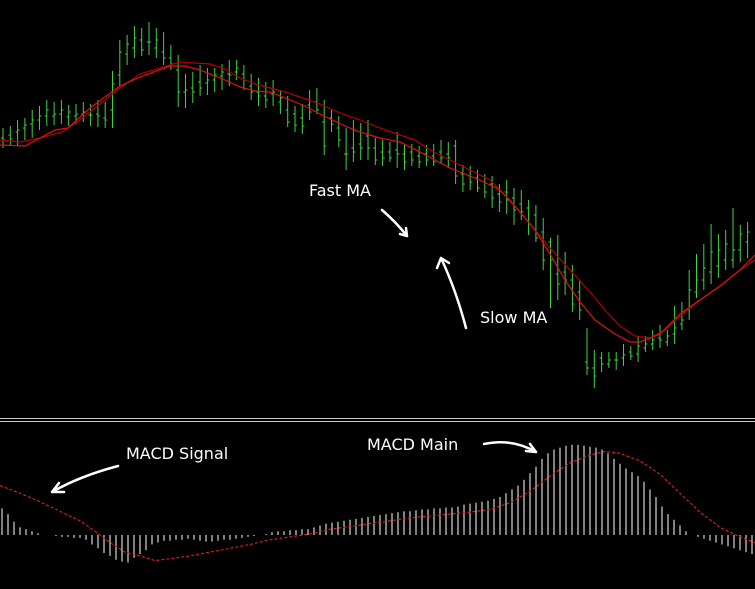 This screenshot has width=755, height=589. I want to click on macd-signal-arrow, so click(85, 479).